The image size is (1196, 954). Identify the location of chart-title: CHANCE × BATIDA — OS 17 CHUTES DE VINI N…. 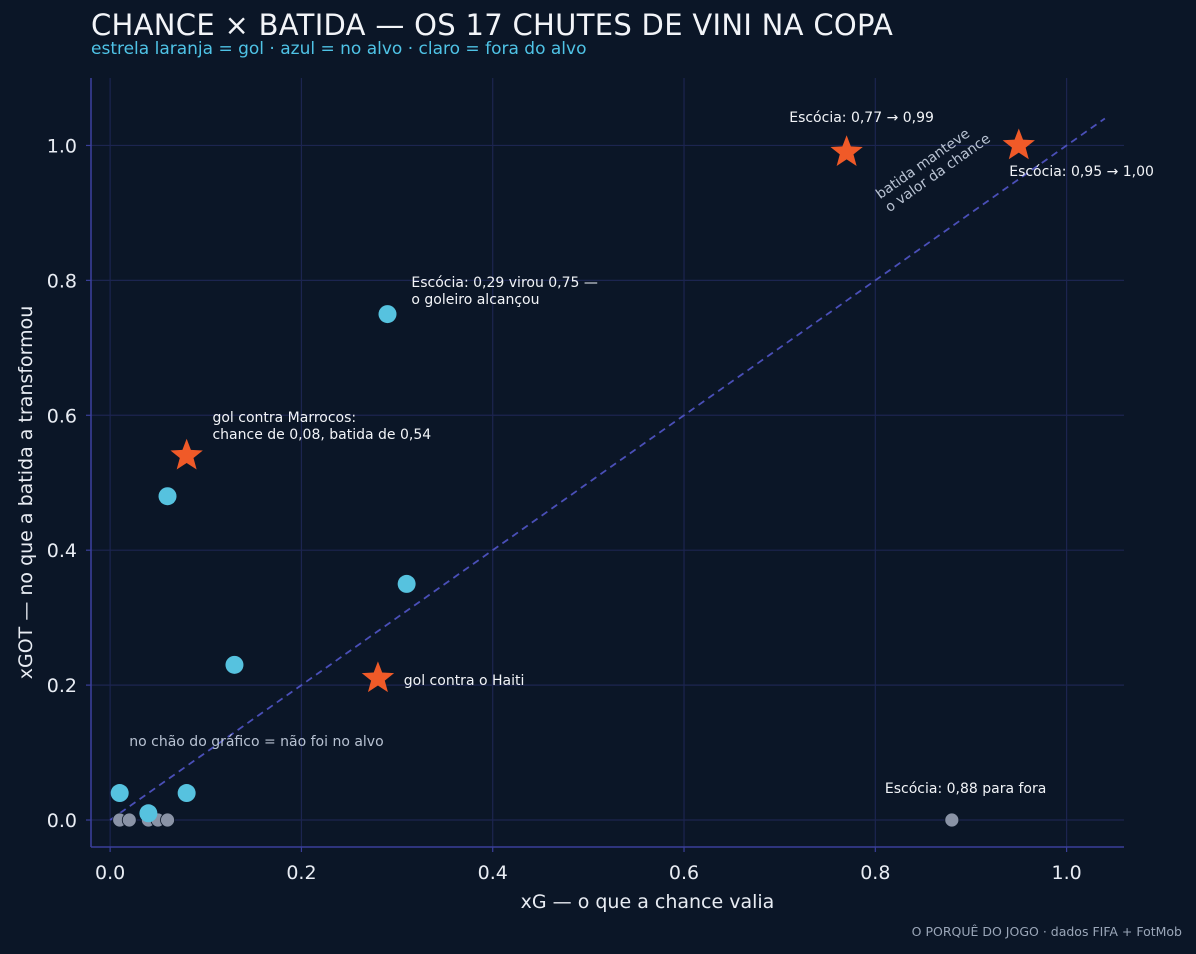
(492, 25).